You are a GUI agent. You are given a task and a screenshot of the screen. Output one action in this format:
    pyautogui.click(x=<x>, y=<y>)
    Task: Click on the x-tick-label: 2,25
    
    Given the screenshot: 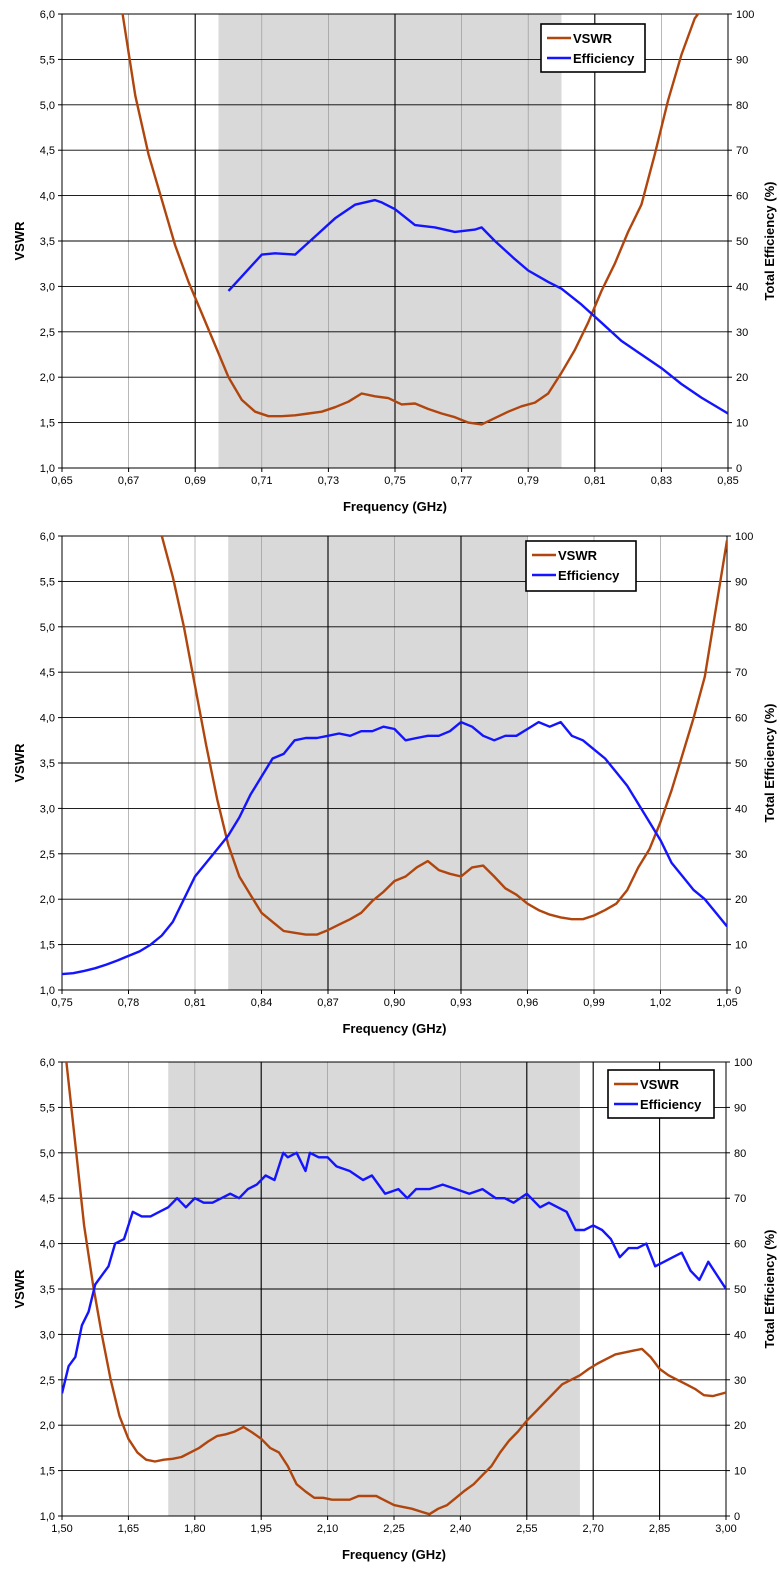 What is the action you would take?
    pyautogui.click(x=393, y=1529)
    